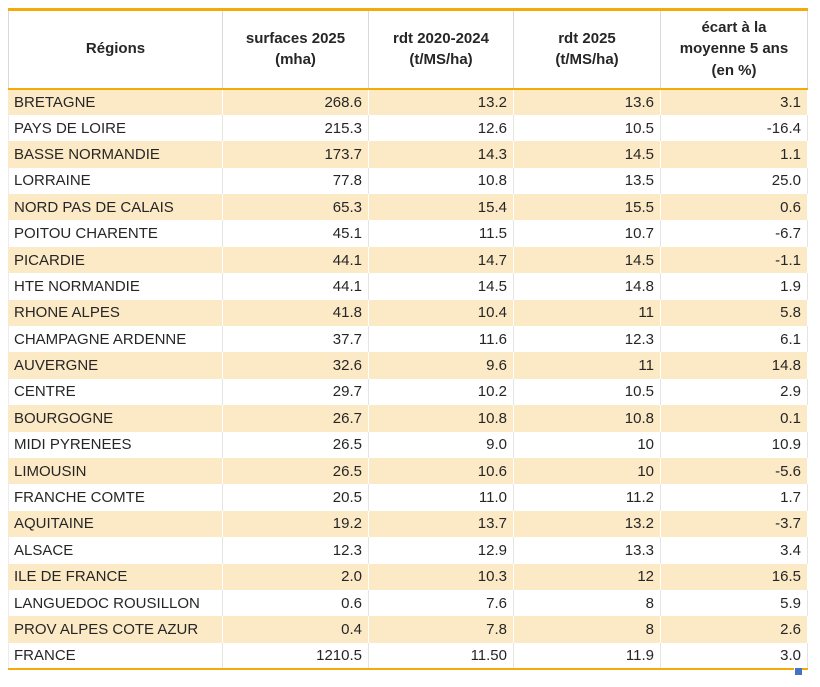 This screenshot has width=820, height=687. I want to click on region-name-cell: NORD PAS DE CALAIS, so click(115, 207).